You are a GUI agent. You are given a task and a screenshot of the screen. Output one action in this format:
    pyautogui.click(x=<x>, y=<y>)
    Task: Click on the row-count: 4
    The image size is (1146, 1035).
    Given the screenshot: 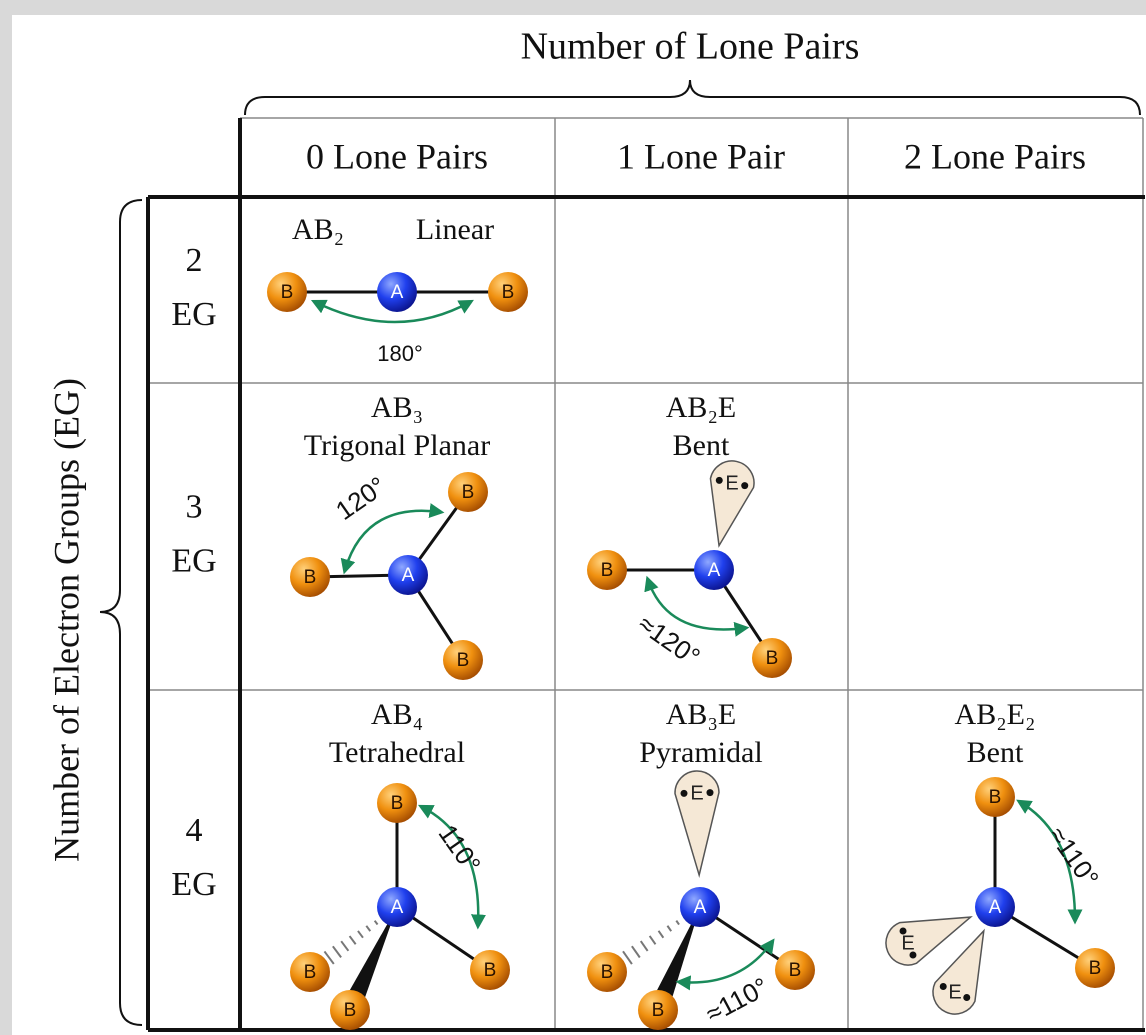 What is the action you would take?
    pyautogui.click(x=194, y=830)
    